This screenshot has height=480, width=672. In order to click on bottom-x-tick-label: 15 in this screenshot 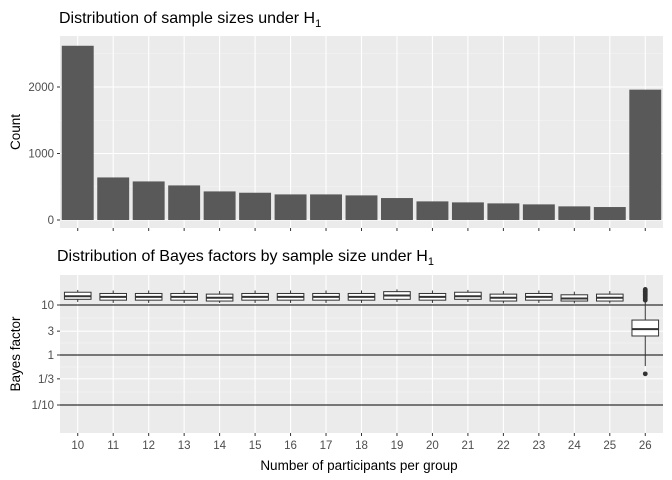, I will do `click(255, 446)`.